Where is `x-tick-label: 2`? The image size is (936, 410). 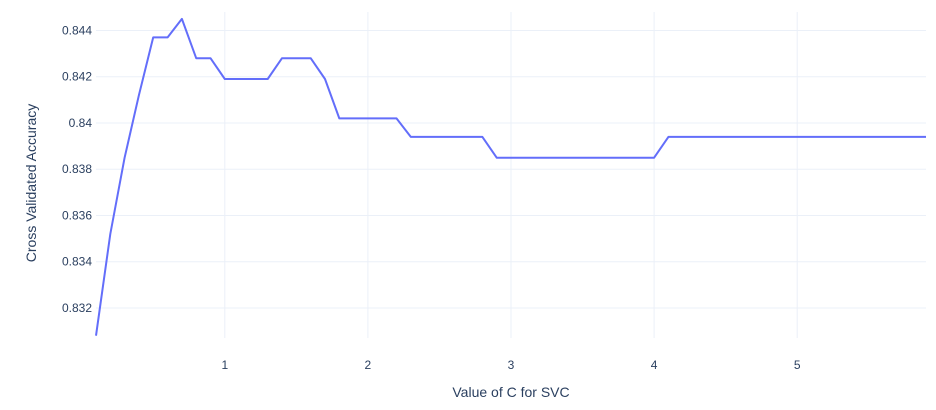 x-tick-label: 2 is located at coordinates (368, 365).